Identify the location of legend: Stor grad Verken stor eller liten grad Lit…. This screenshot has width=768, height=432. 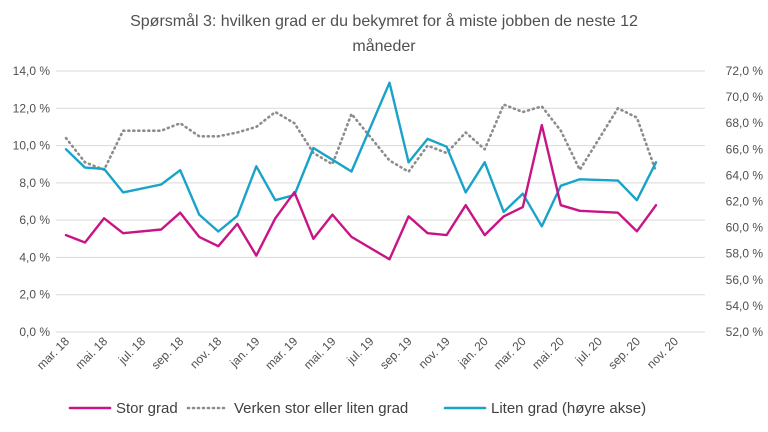
(357, 408).